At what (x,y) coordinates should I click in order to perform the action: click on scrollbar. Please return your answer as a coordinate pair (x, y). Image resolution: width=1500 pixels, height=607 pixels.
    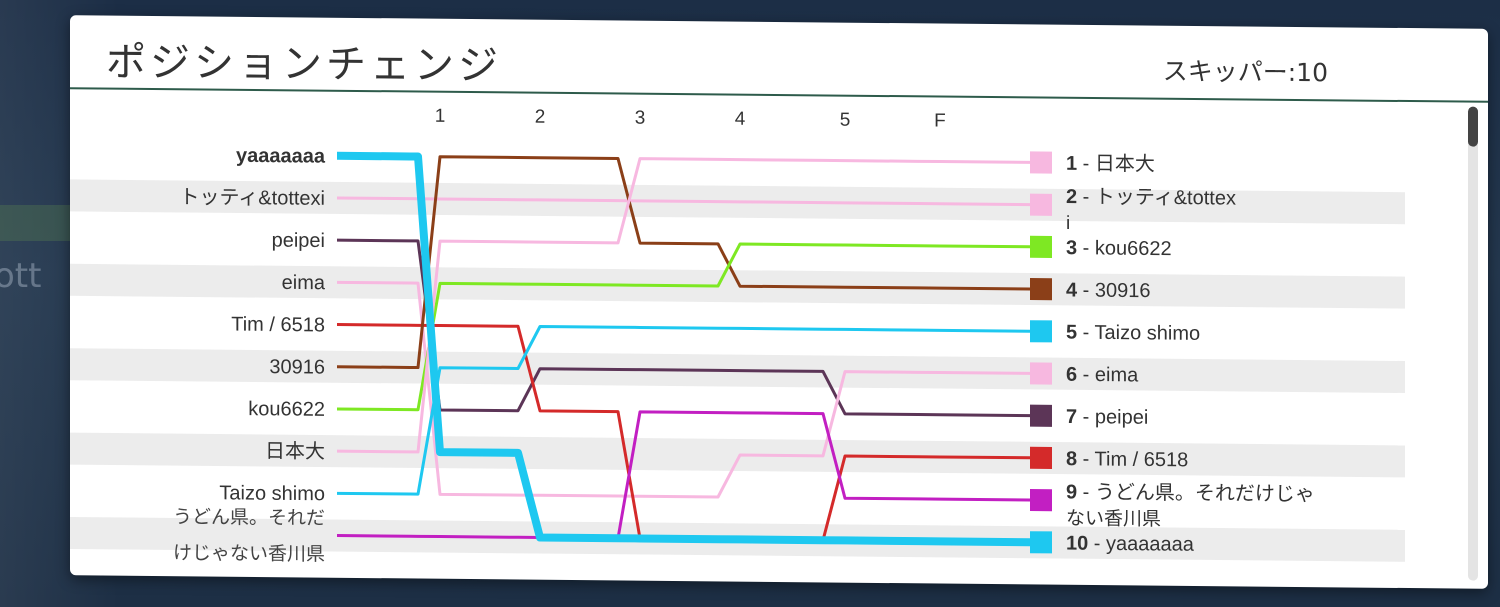
    Looking at the image, I should click on (1473, 343).